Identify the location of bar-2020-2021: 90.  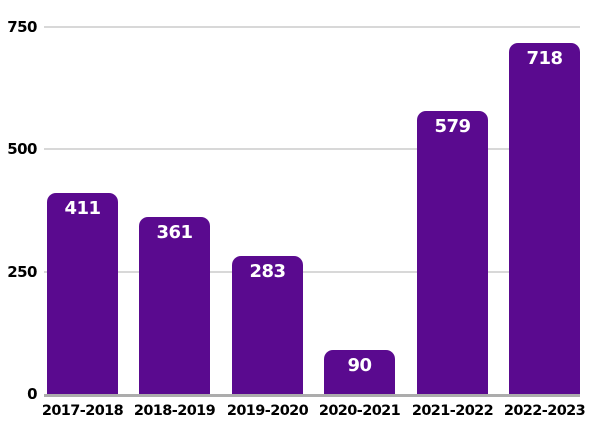
(359, 372).